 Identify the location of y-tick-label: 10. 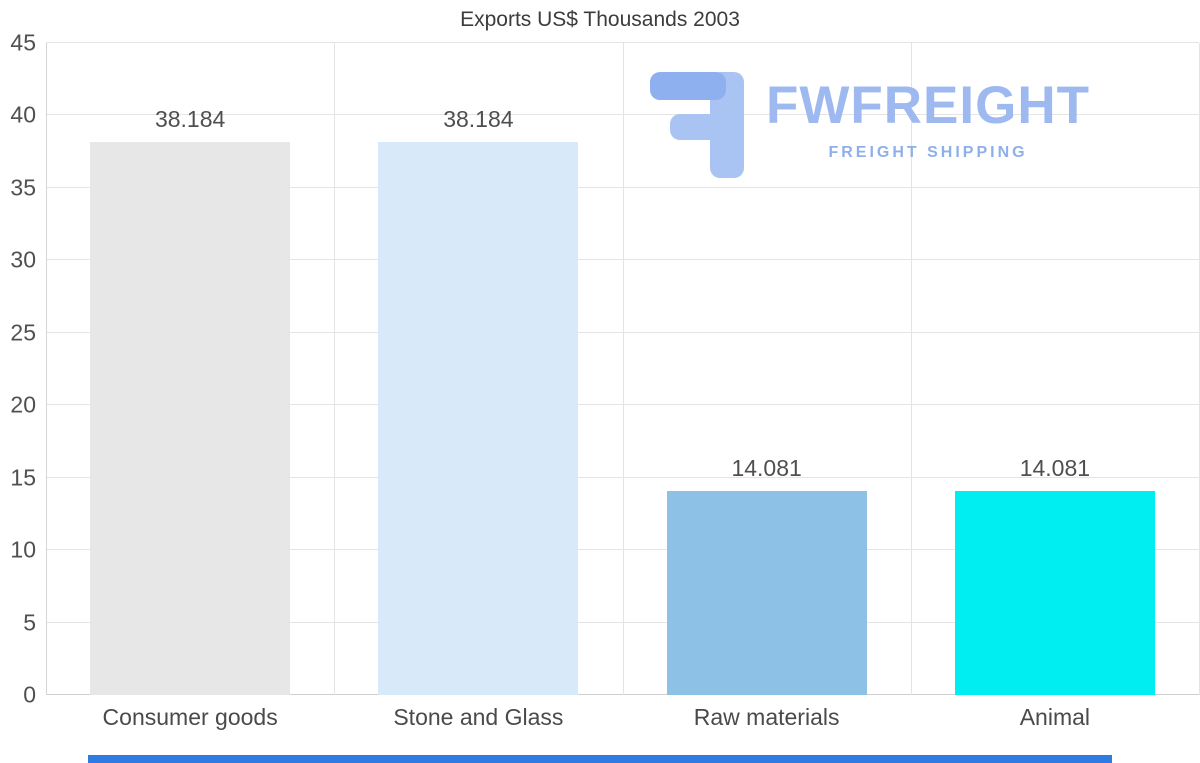
(23, 549).